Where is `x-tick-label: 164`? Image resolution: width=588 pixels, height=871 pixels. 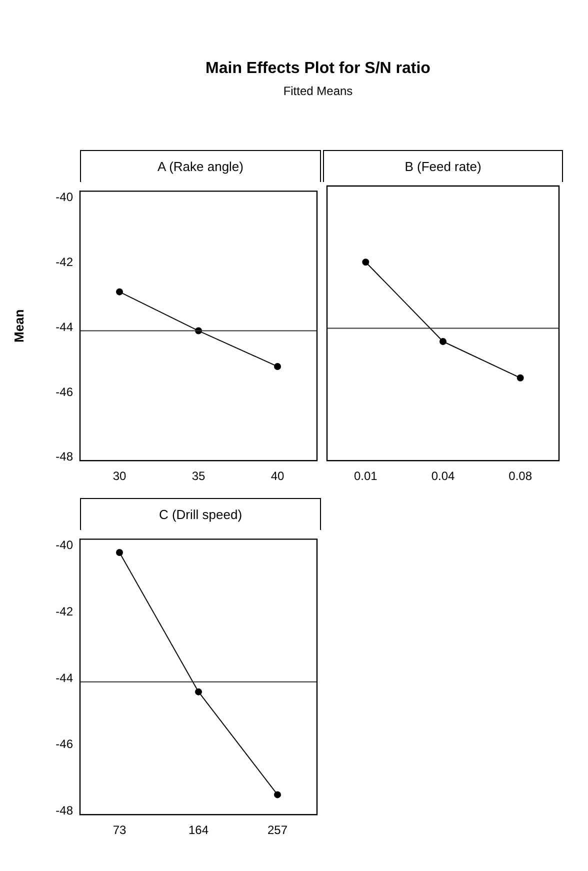 x-tick-label: 164 is located at coordinates (198, 830).